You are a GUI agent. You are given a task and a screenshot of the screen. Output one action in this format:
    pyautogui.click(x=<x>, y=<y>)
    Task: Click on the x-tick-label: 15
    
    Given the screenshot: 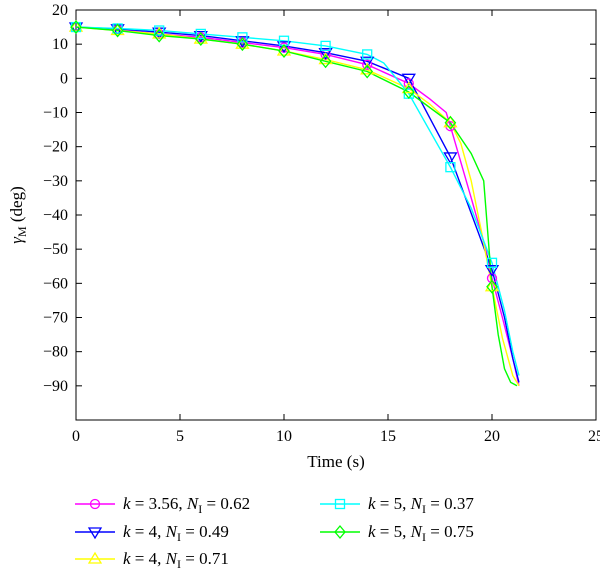 What is the action you would take?
    pyautogui.click(x=388, y=436)
    